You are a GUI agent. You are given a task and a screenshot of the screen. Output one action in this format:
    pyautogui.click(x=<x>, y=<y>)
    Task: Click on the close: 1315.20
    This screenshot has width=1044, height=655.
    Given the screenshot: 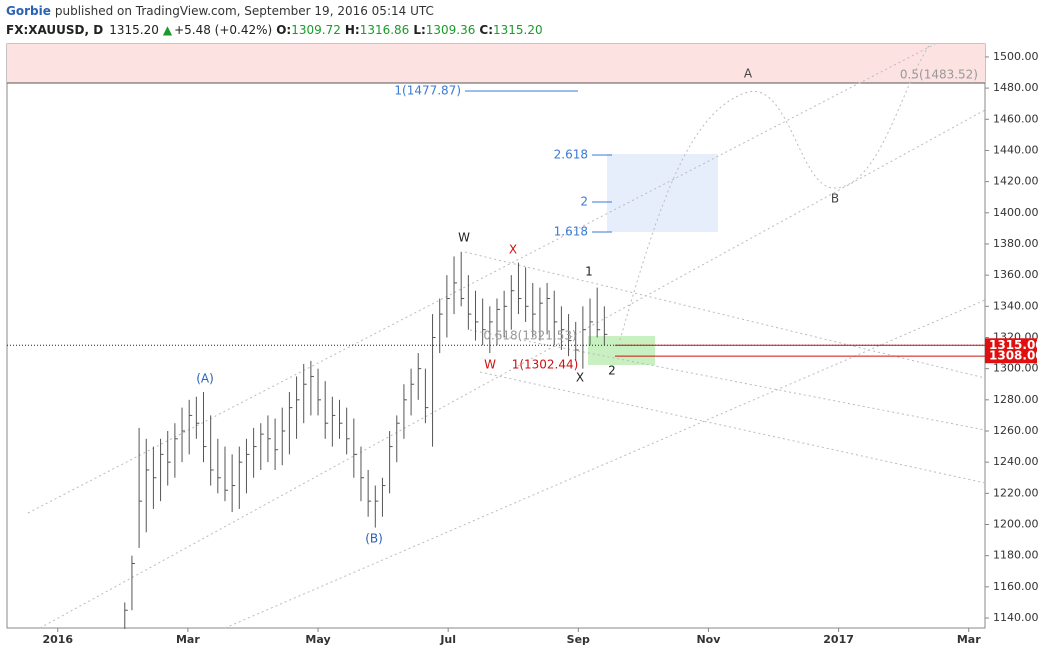 What is the action you would take?
    pyautogui.click(x=518, y=30)
    